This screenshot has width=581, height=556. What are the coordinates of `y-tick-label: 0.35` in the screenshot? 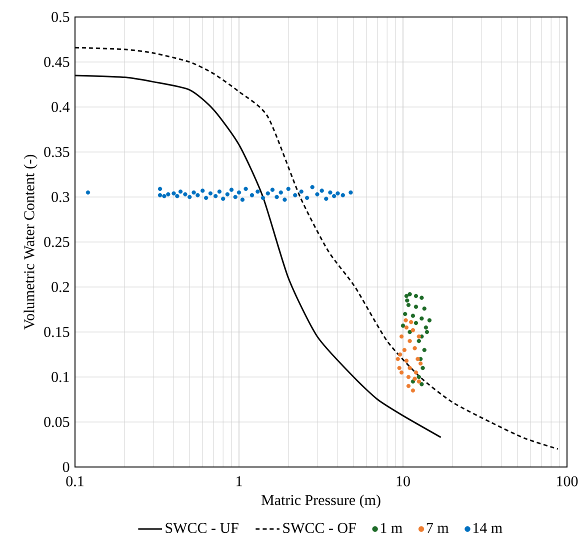 It's located at (57, 152).